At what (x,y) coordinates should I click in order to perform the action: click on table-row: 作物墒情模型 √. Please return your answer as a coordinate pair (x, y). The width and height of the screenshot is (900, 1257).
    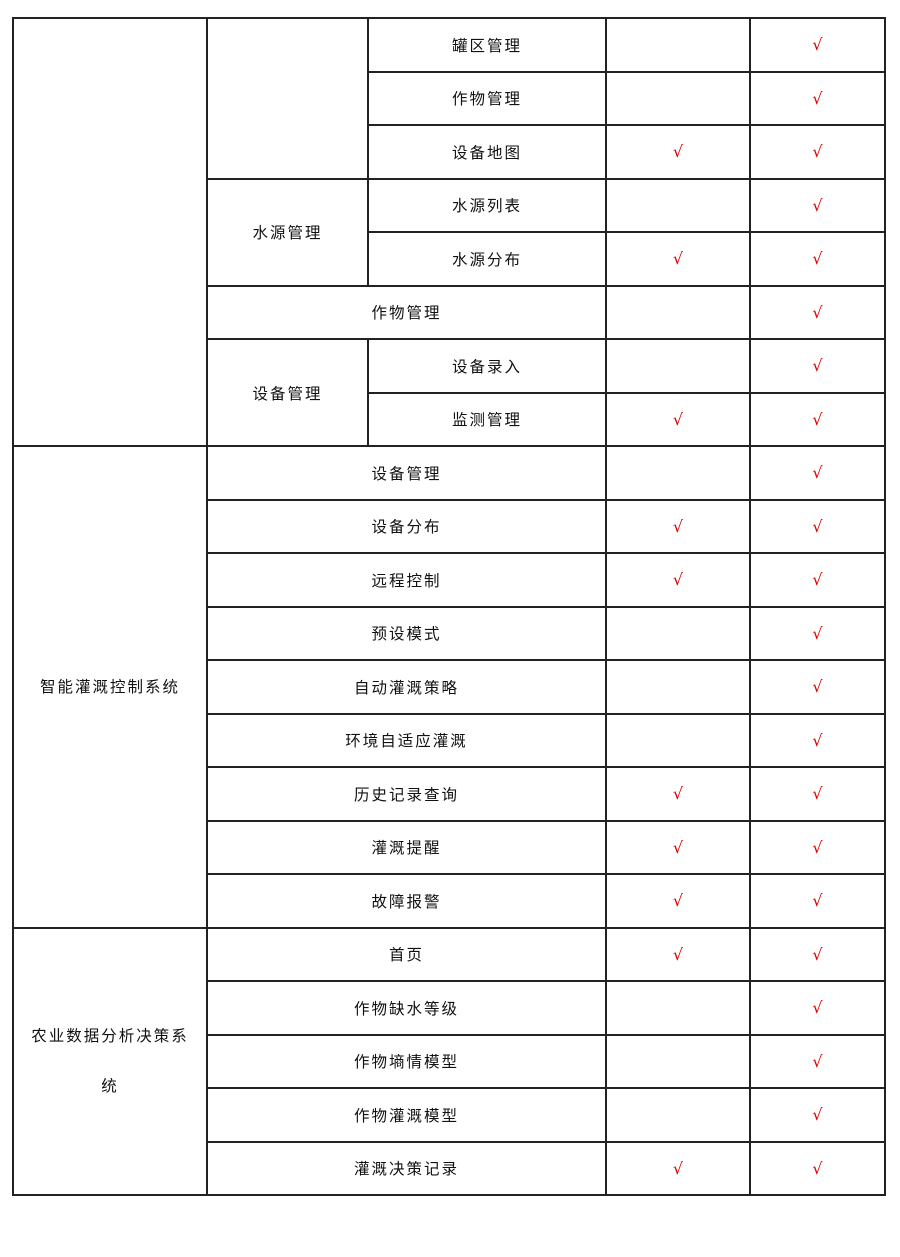
    Looking at the image, I should click on (449, 1061).